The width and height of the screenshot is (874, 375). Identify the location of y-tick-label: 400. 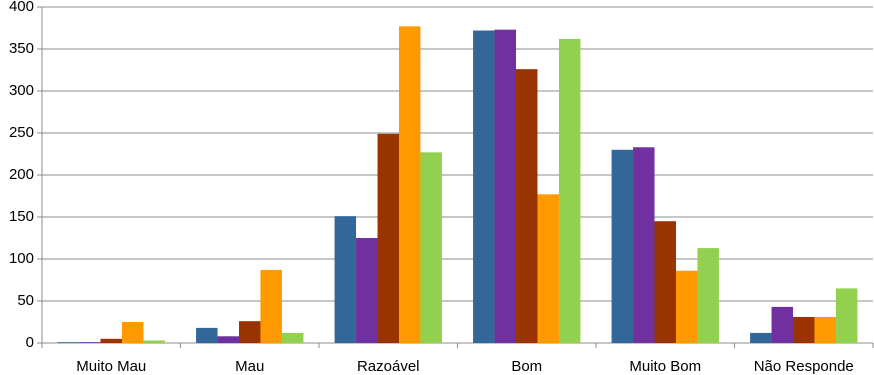
(21, 7).